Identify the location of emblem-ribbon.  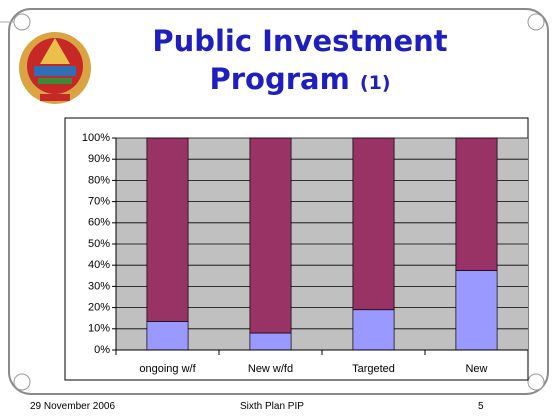
(55, 97).